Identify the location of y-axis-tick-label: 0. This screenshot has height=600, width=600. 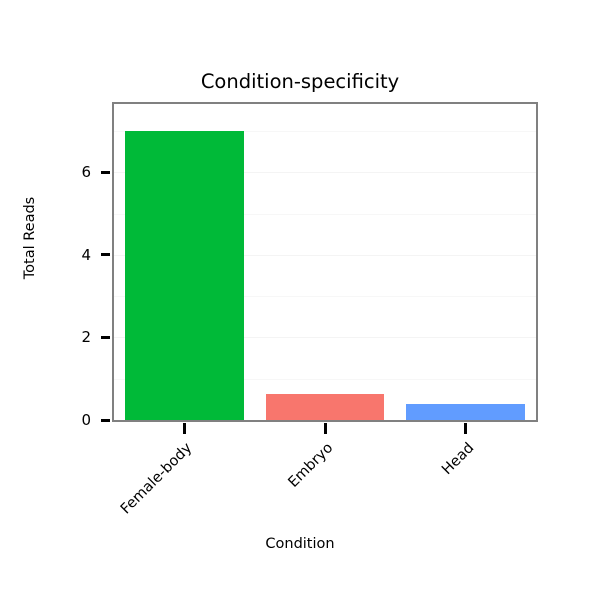
(86, 420).